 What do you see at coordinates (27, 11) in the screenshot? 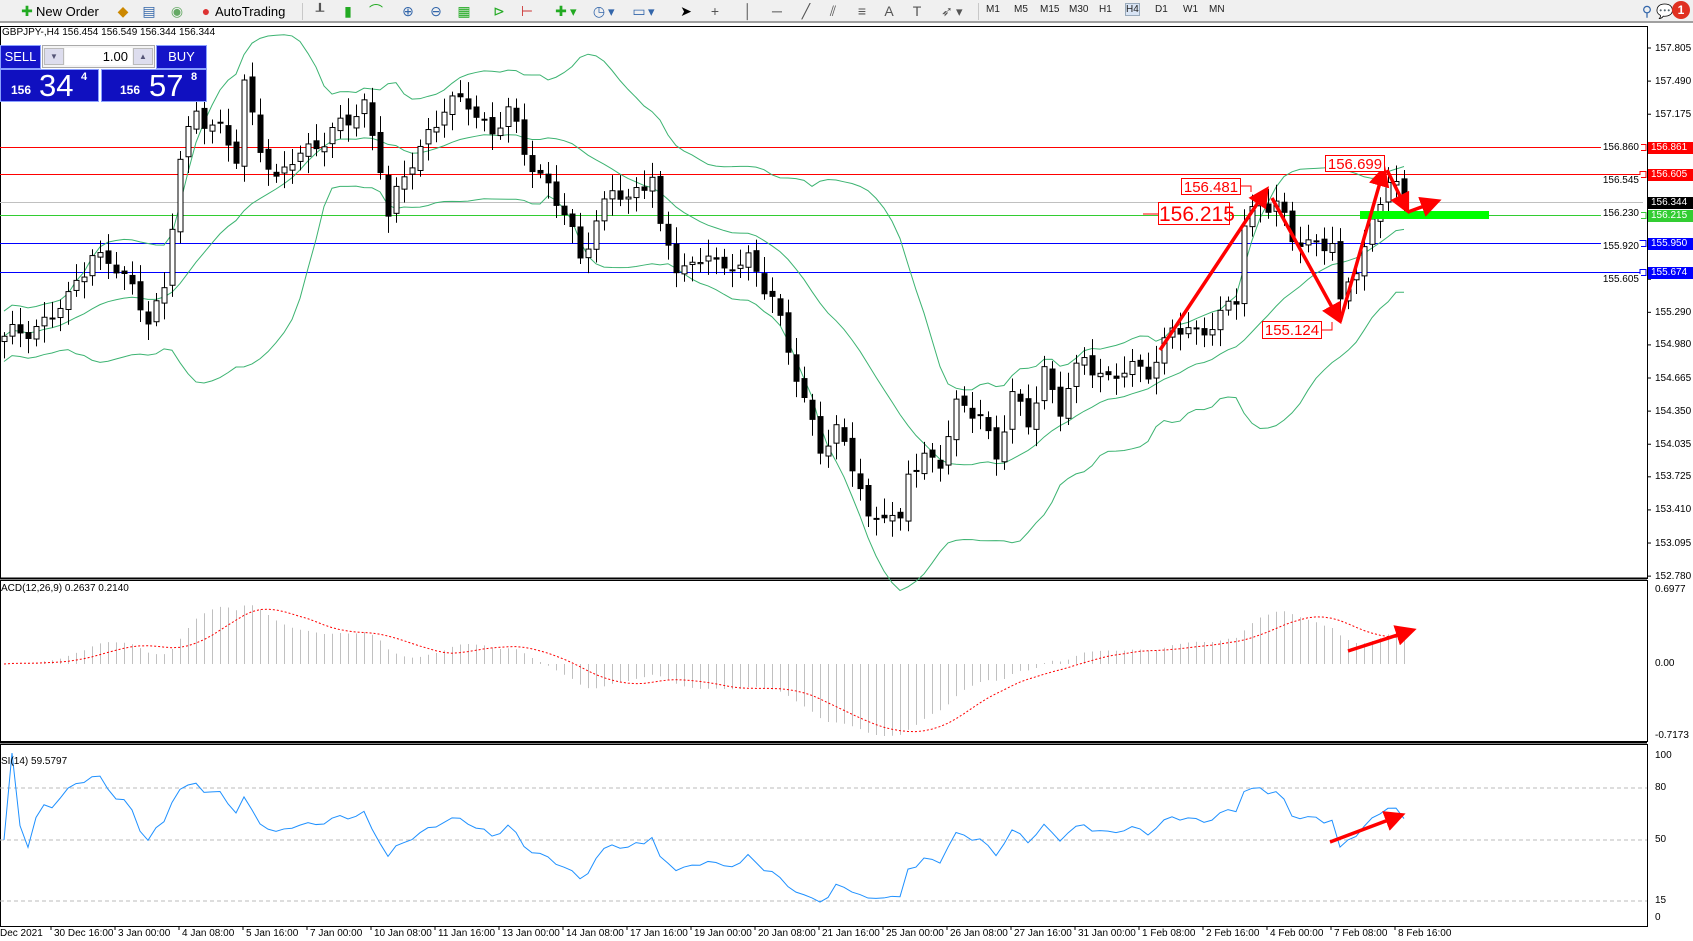
I see `new-order-icon: ✚` at bounding box center [27, 11].